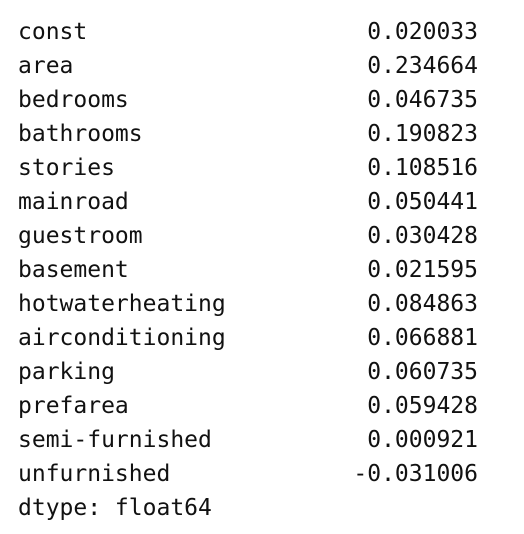 The height and width of the screenshot is (534, 524). Describe the element at coordinates (422, 440) in the screenshot. I see `row-value: 0.000921` at that location.